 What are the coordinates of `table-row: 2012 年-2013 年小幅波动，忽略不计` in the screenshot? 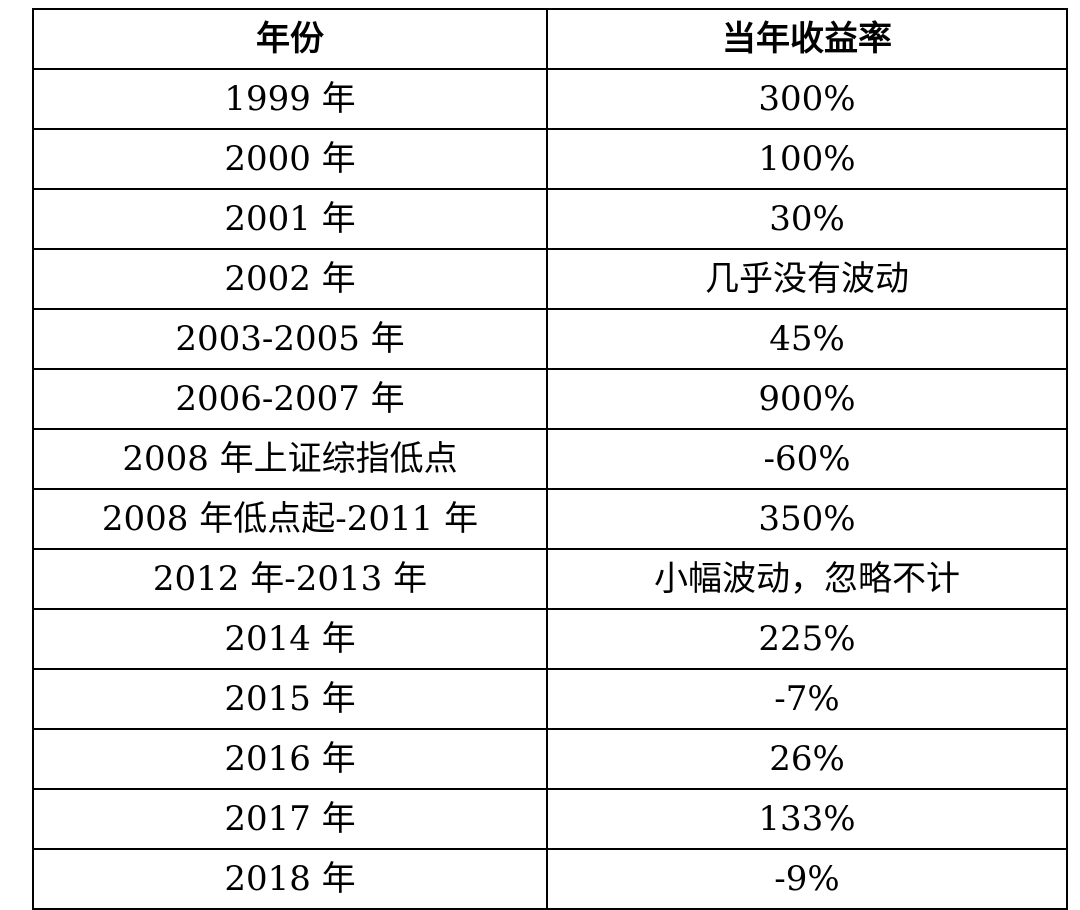 It's located at (550, 579).